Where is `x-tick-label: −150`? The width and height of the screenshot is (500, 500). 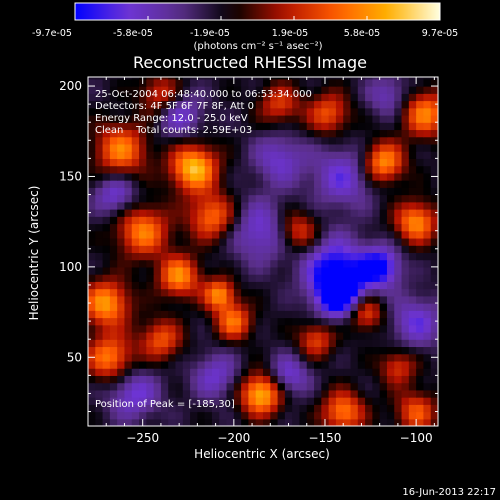
x-tick-label: −150 is located at coordinates (324, 438).